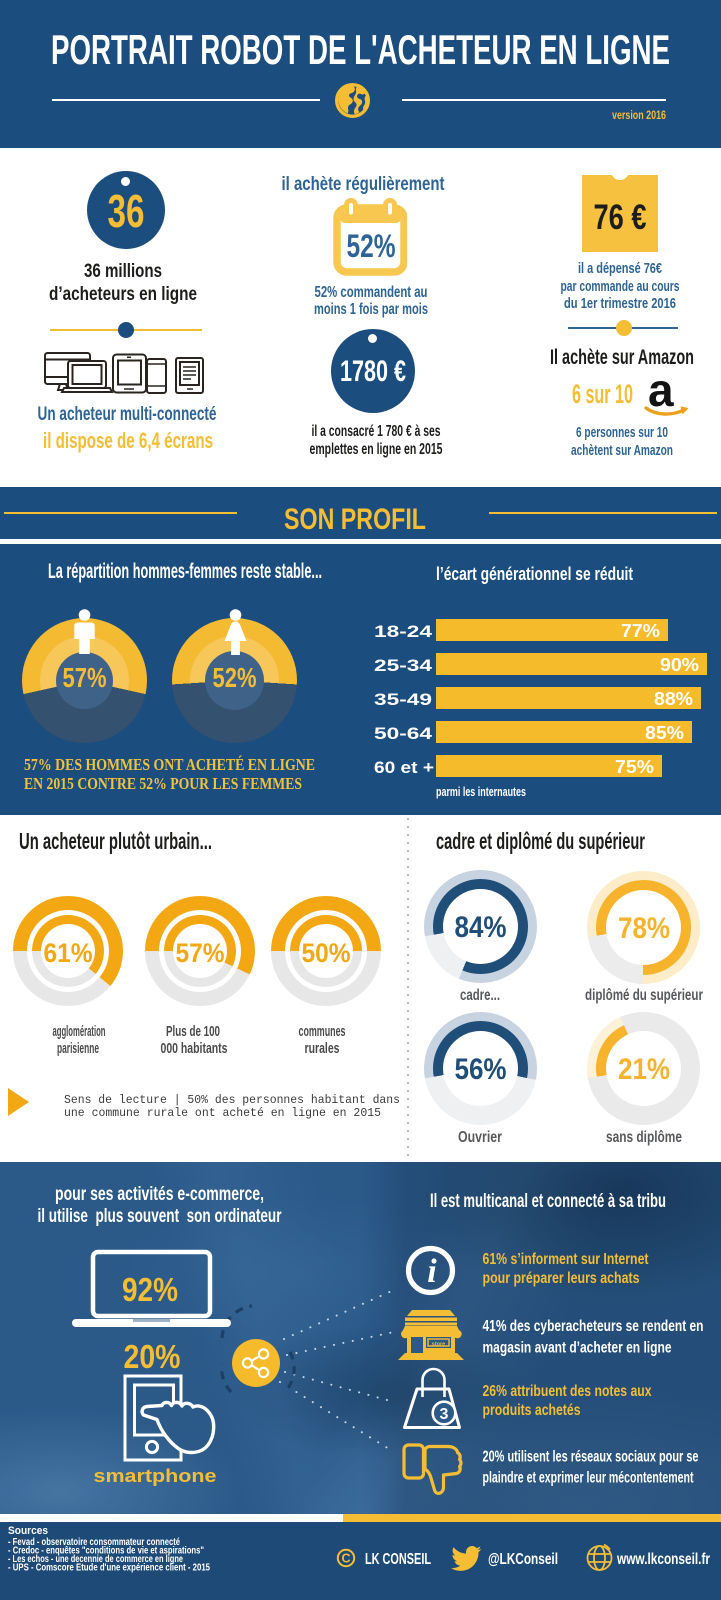 Image resolution: width=721 pixels, height=1600 pixels. What do you see at coordinates (481, 927) in the screenshot?
I see `svg-text: 84%` at bounding box center [481, 927].